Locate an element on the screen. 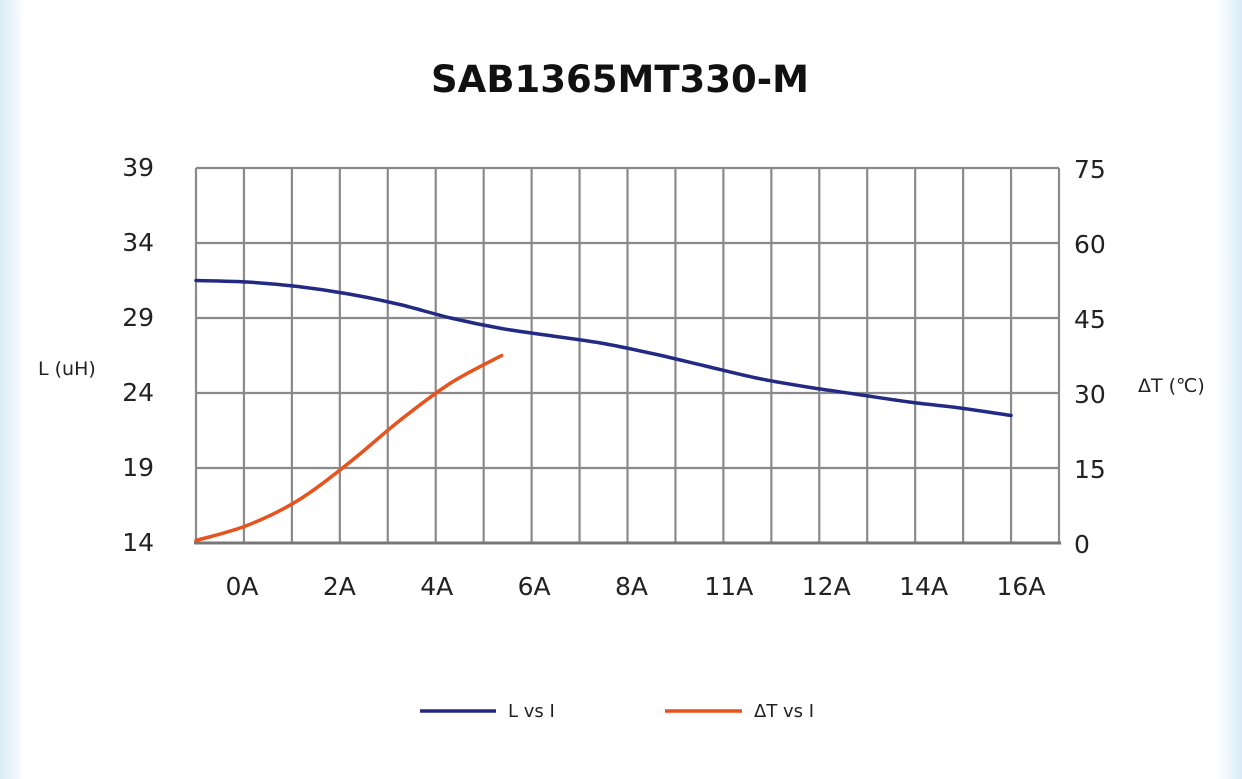 This screenshot has width=1242, height=779. x-tick-label: 0A is located at coordinates (241, 586).